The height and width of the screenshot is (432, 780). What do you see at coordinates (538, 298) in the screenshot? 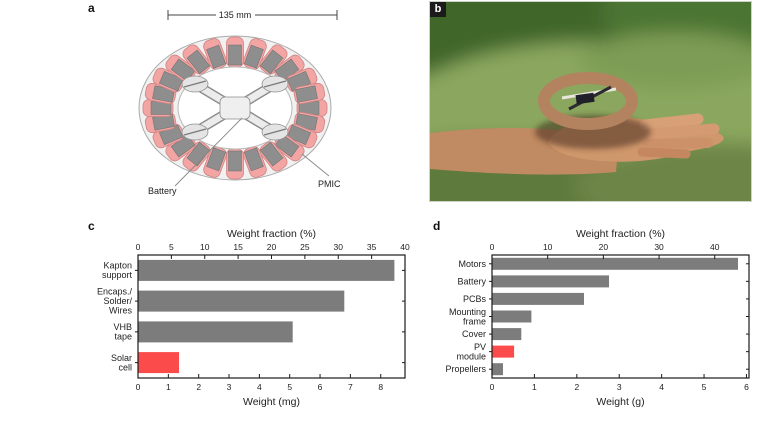
I see `bar-pcbs` at bounding box center [538, 298].